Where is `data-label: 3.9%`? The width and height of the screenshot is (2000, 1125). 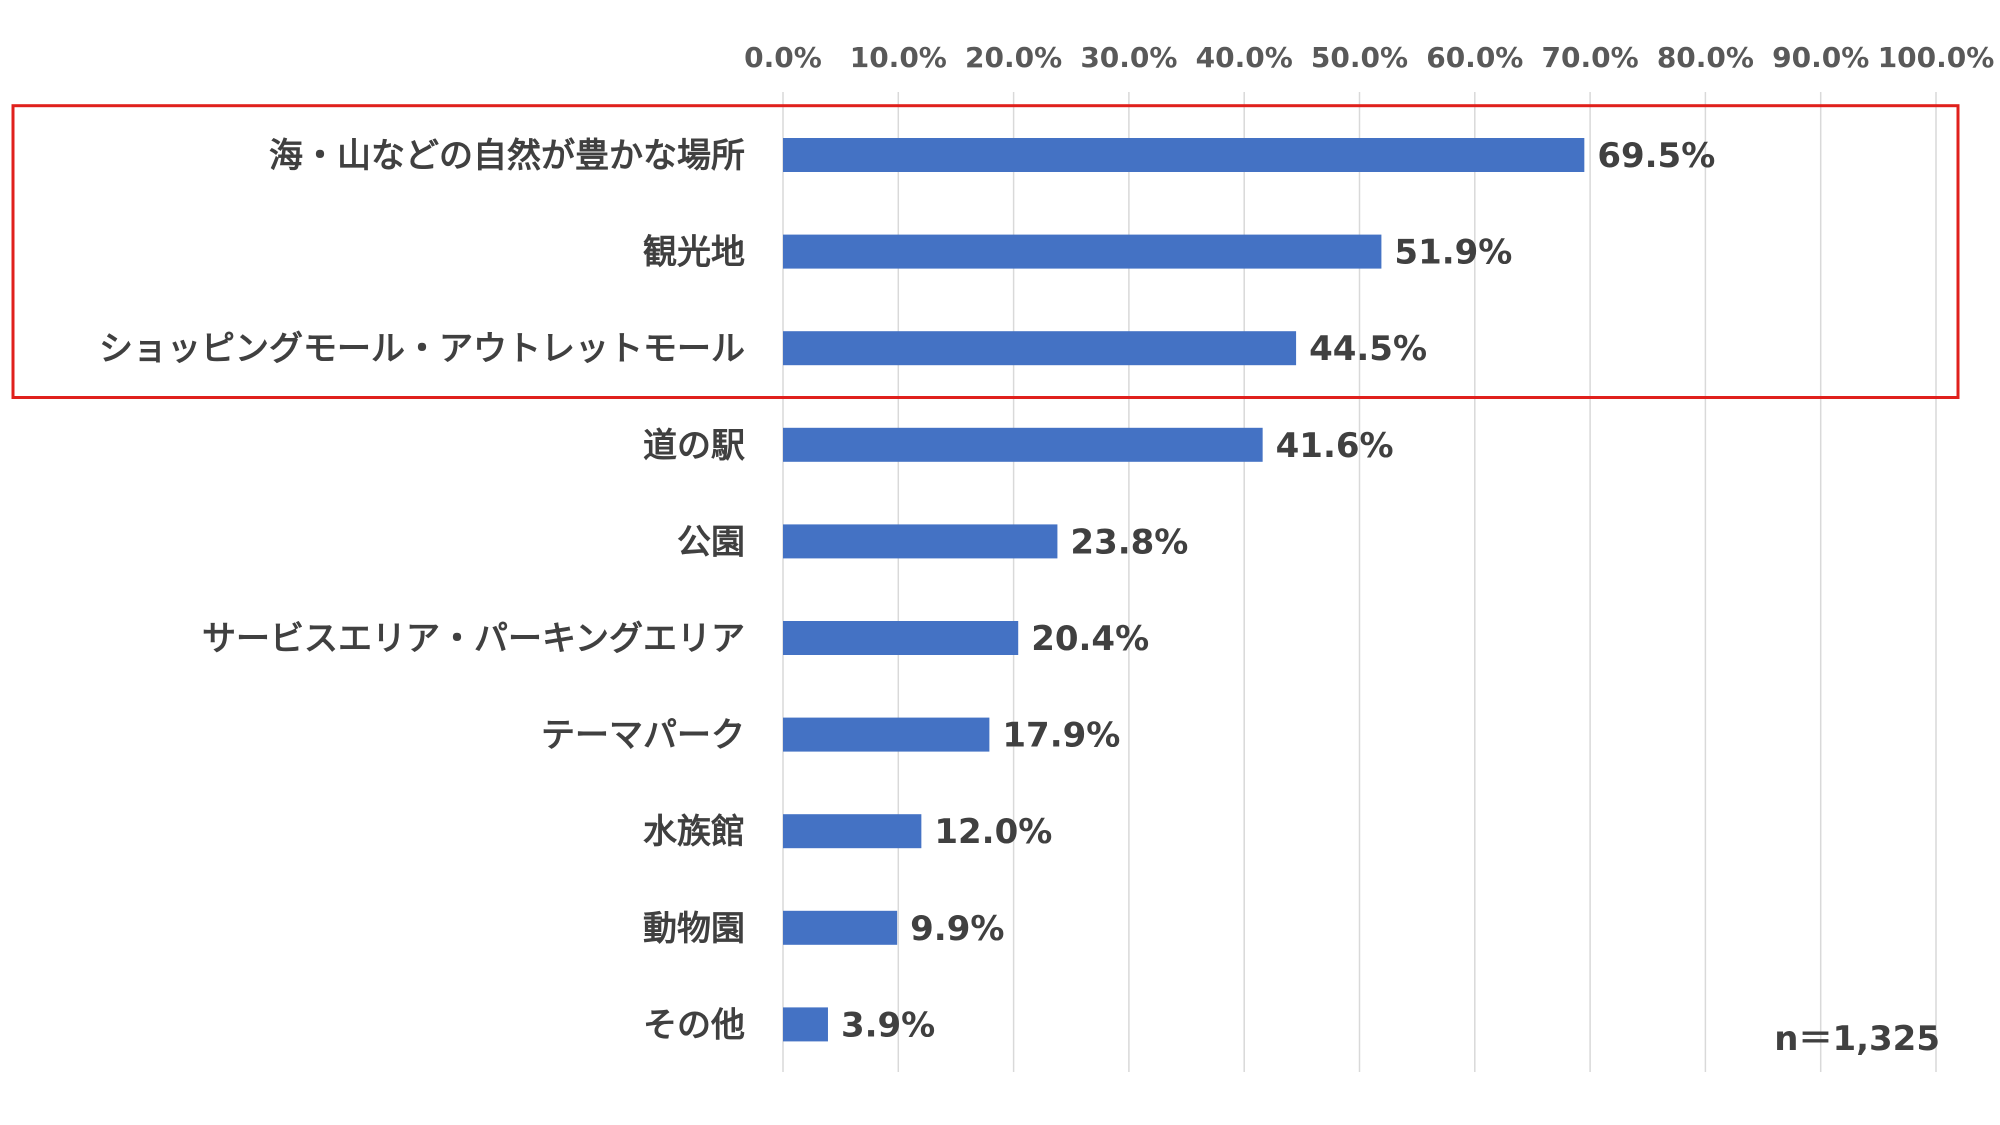 data-label: 3.9% is located at coordinates (888, 1025).